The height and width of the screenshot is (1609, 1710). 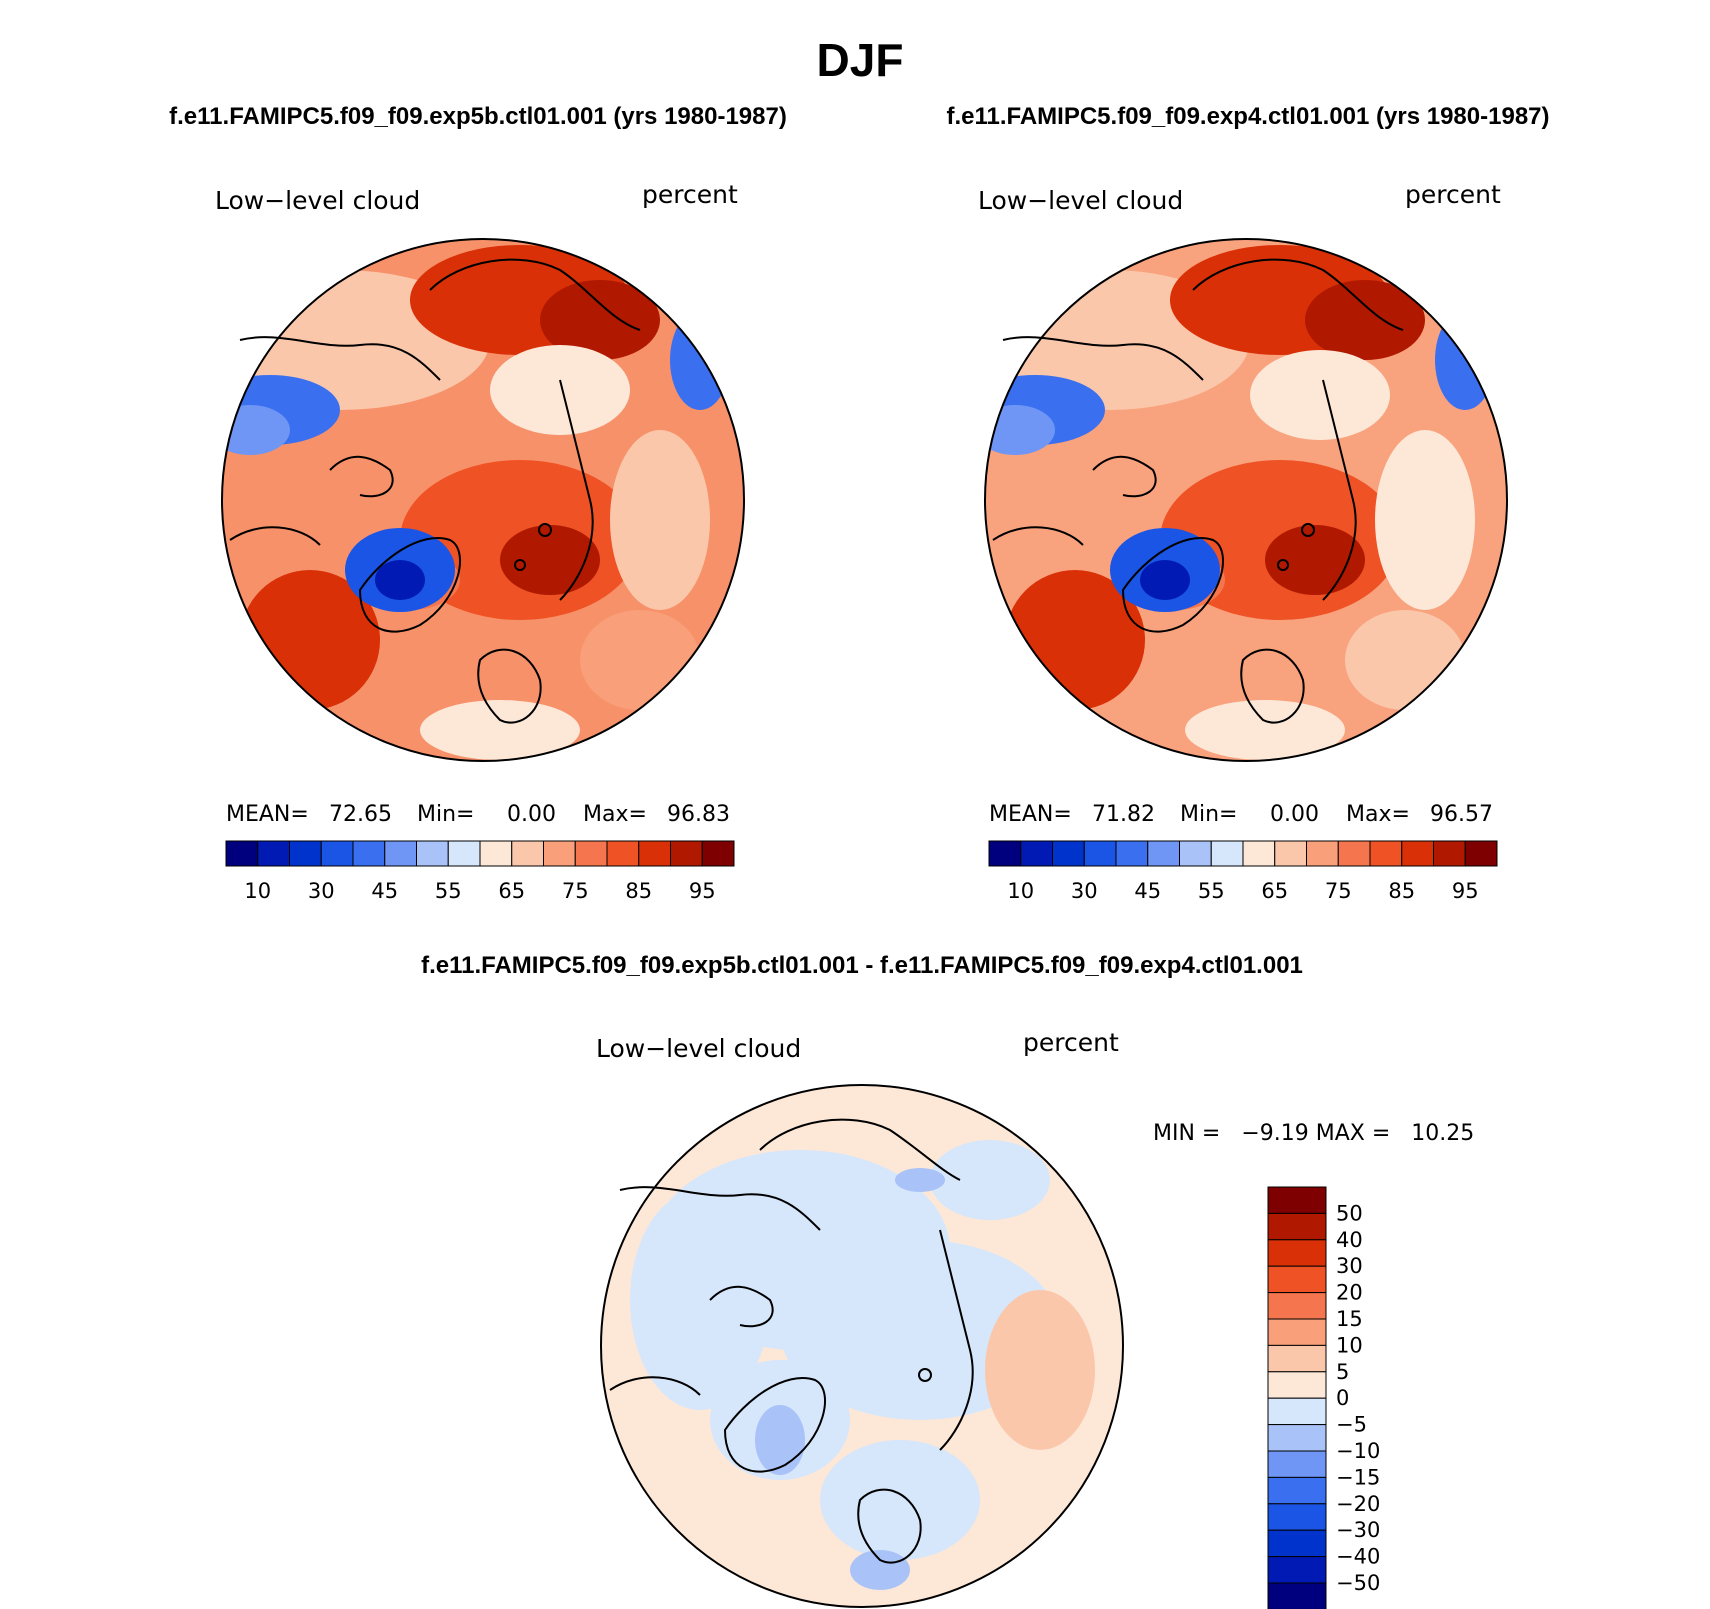 I want to click on panel-a-max: 96.83, so click(x=698, y=814).